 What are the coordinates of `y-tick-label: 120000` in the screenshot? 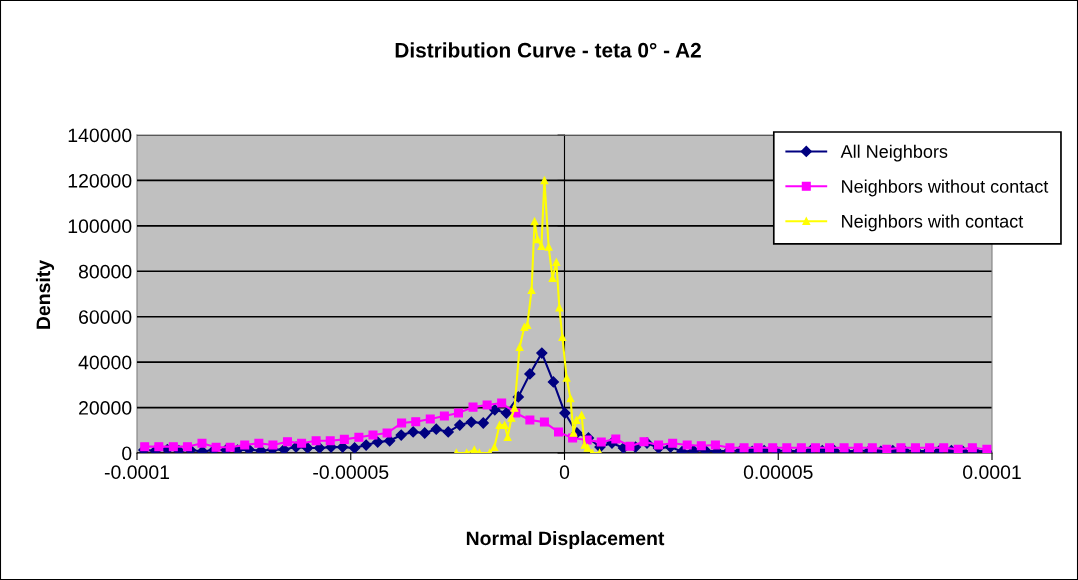 It's located at (100, 180).